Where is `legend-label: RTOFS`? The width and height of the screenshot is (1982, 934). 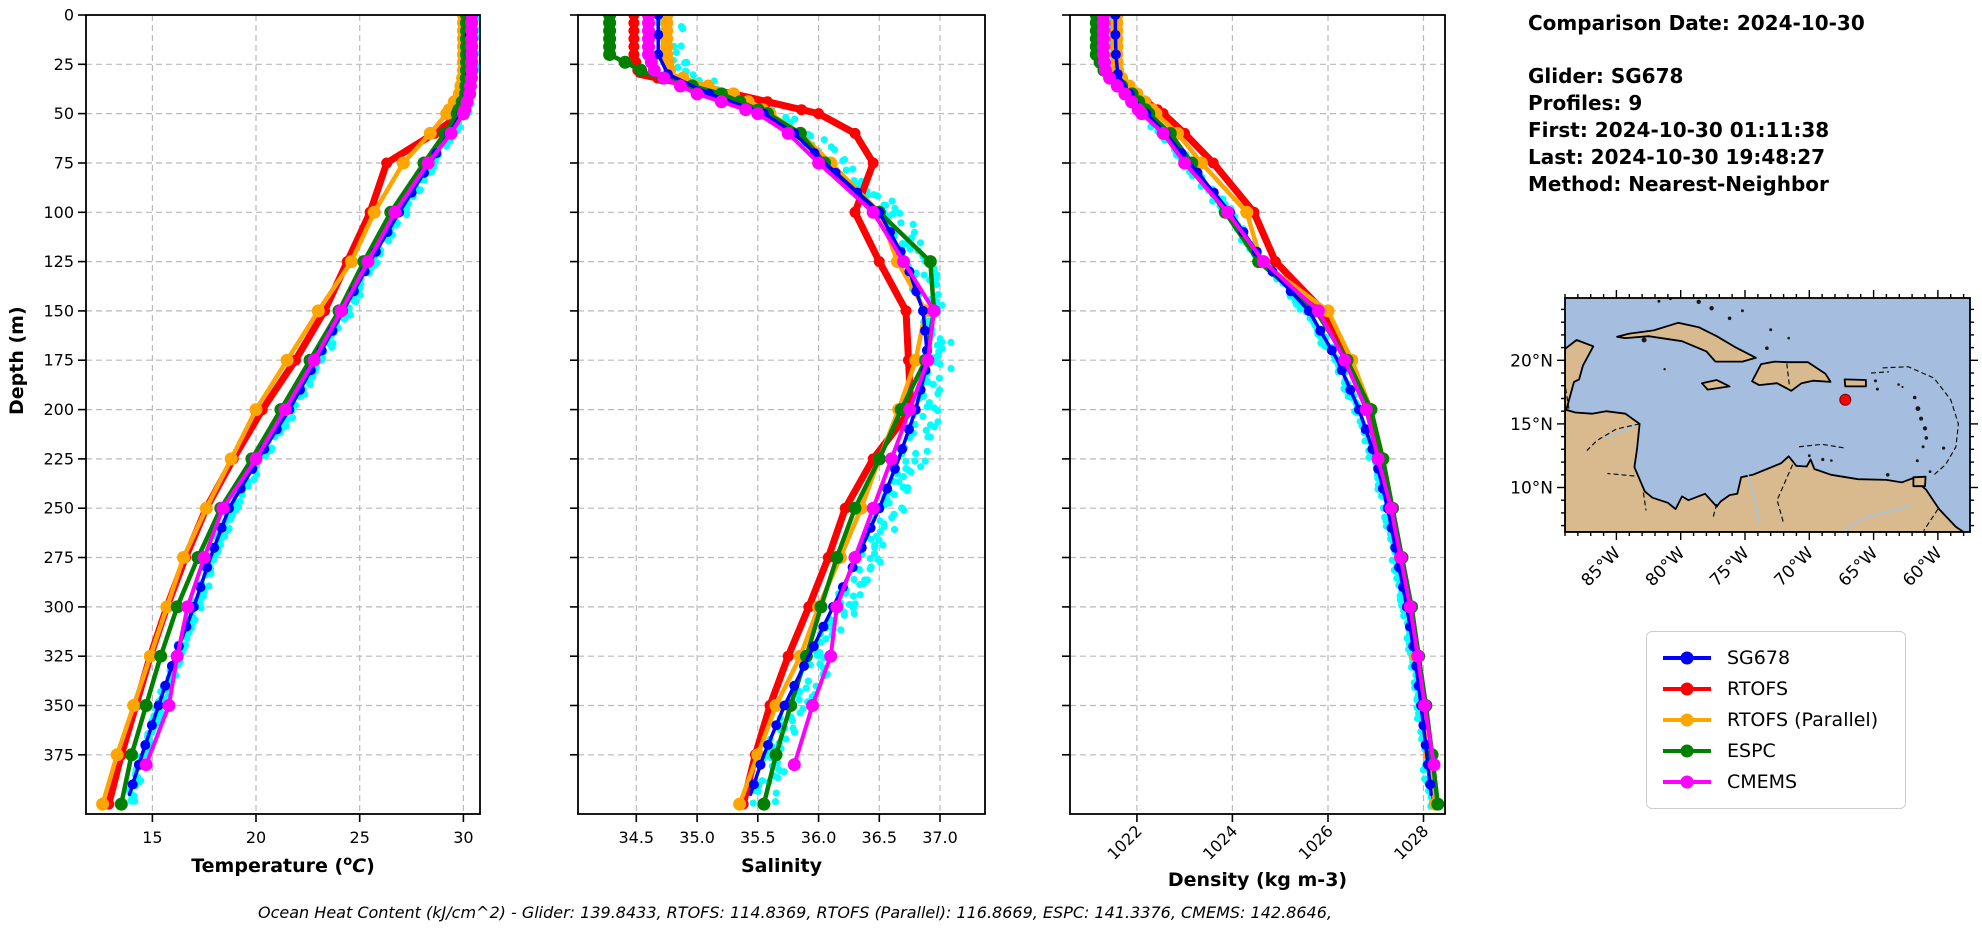 legend-label: RTOFS is located at coordinates (1758, 688).